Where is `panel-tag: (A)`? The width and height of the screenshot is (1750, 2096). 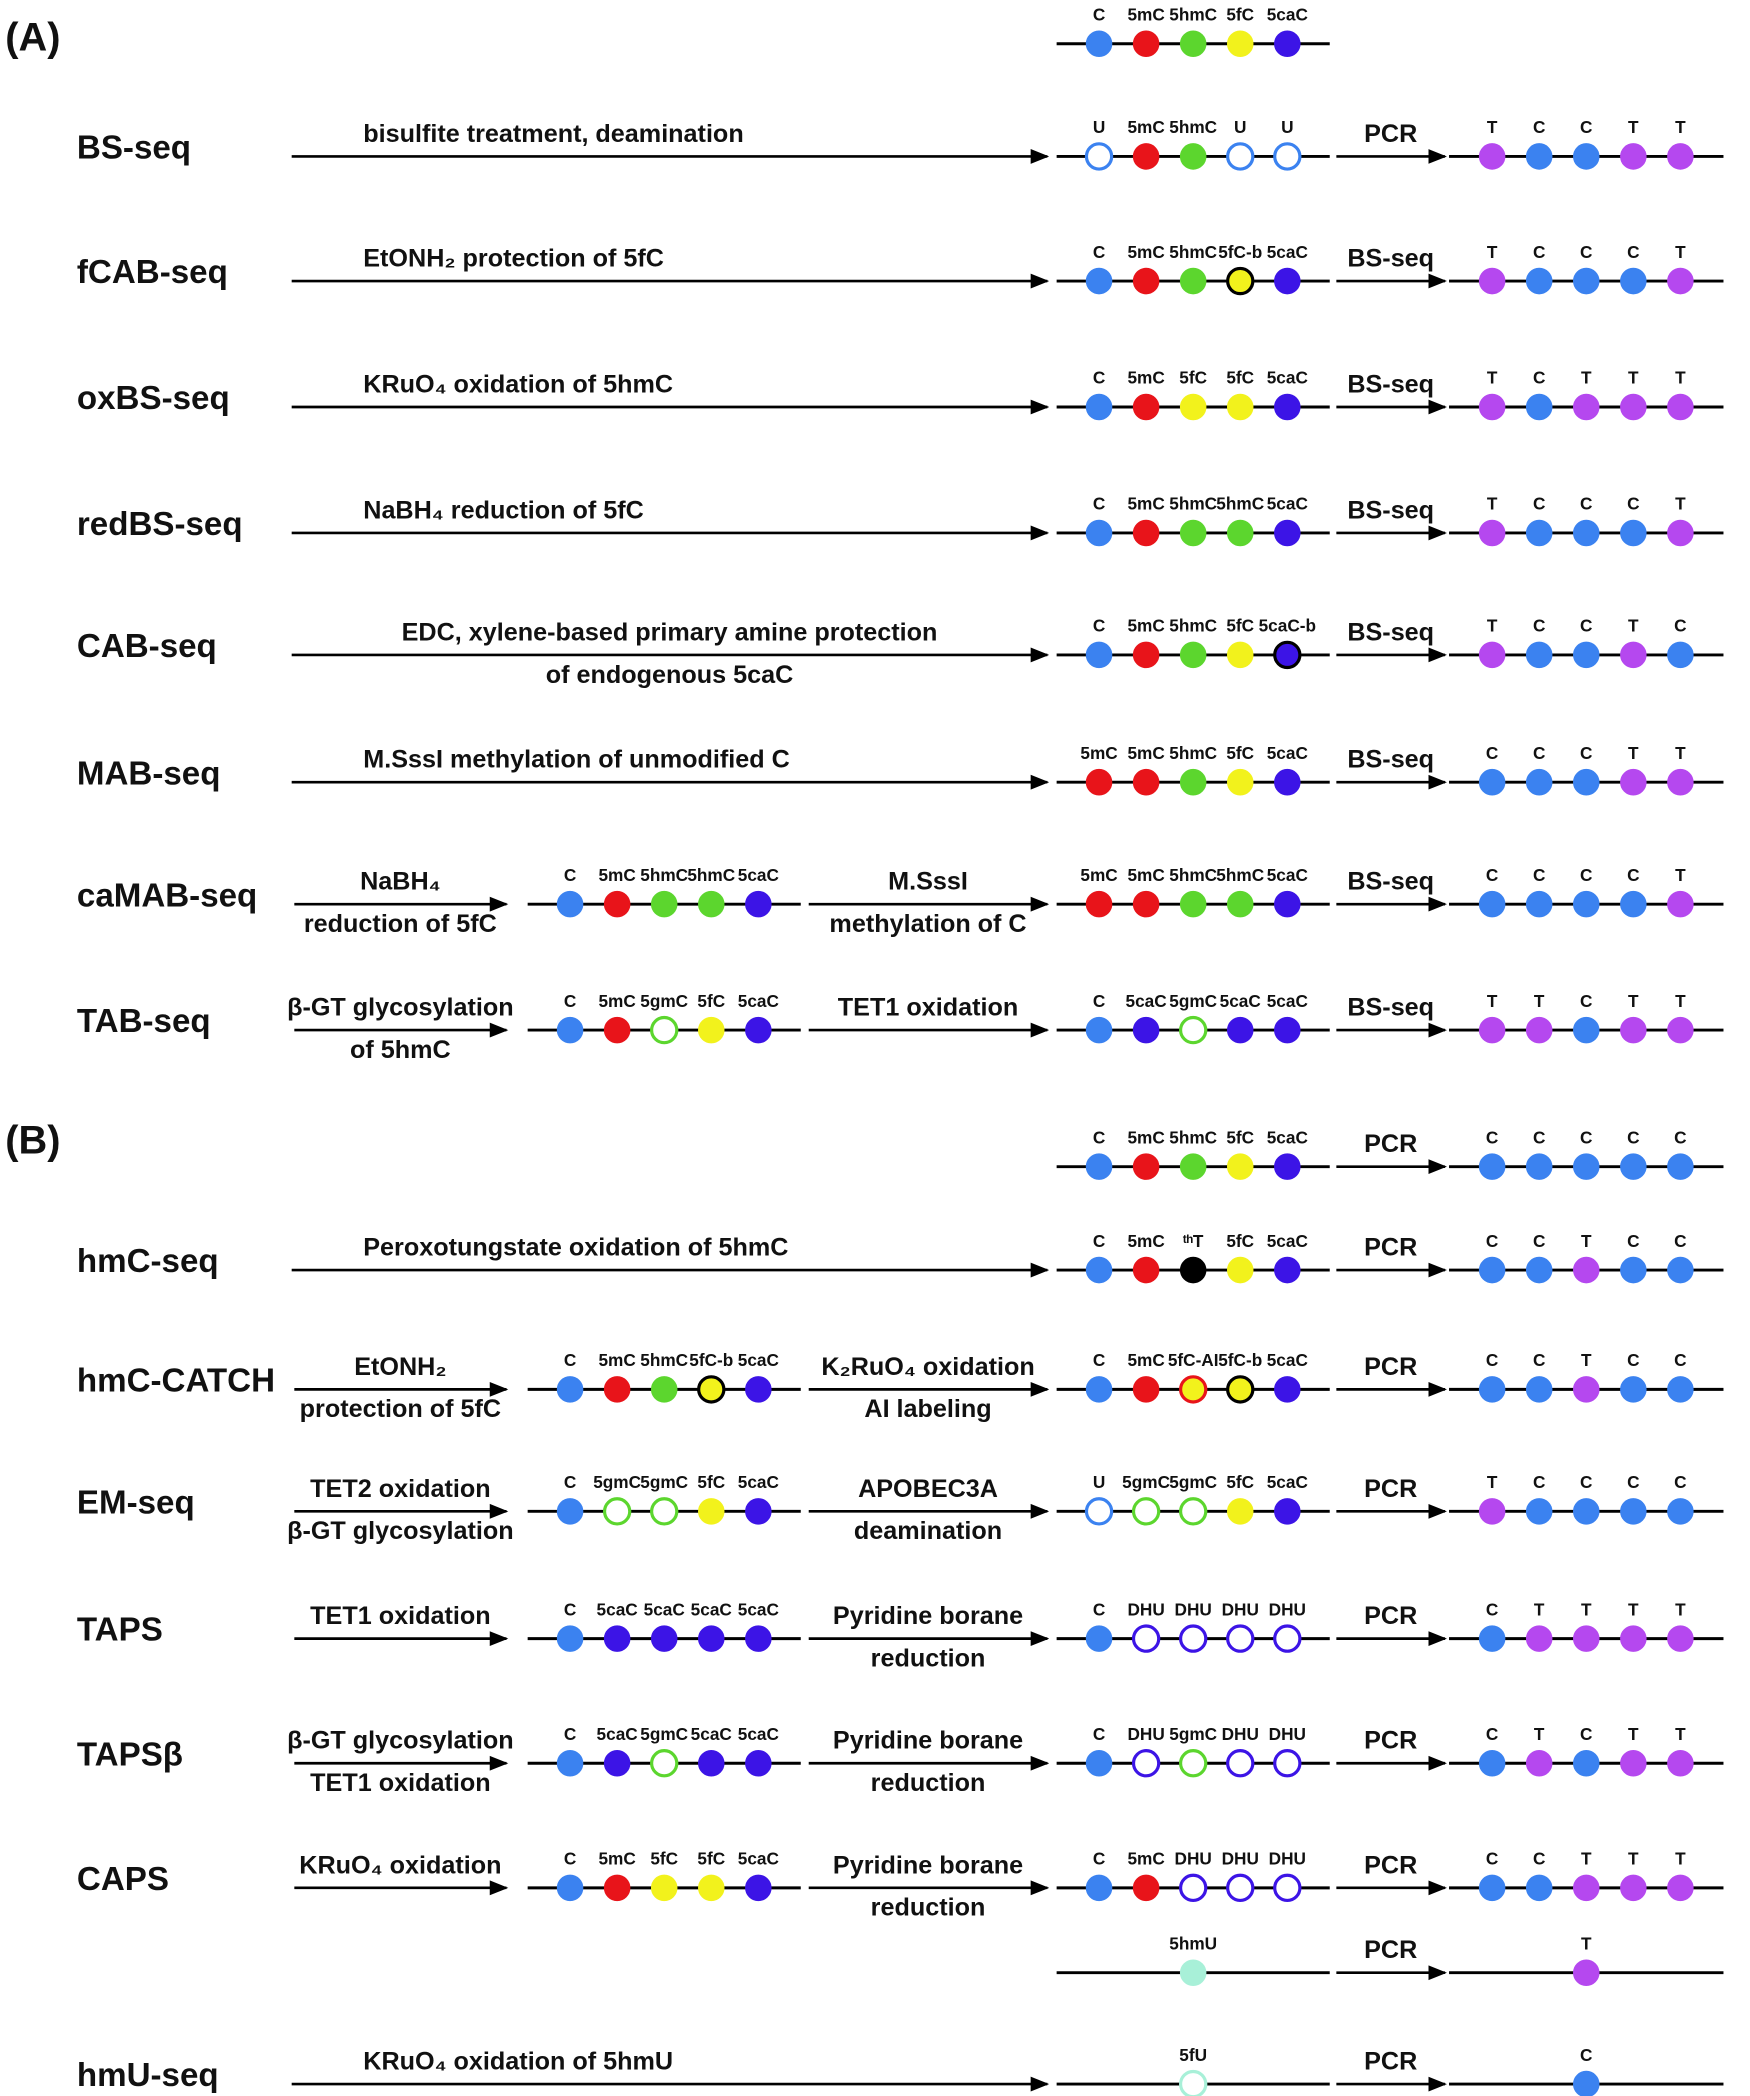 panel-tag: (A) is located at coordinates (32, 37).